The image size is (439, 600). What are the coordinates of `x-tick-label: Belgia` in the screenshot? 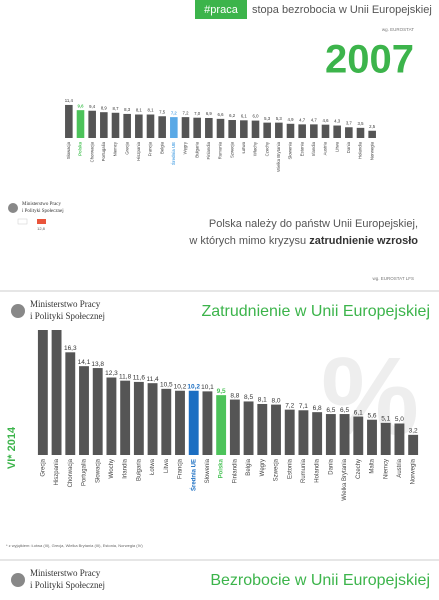 It's located at (161, 147).